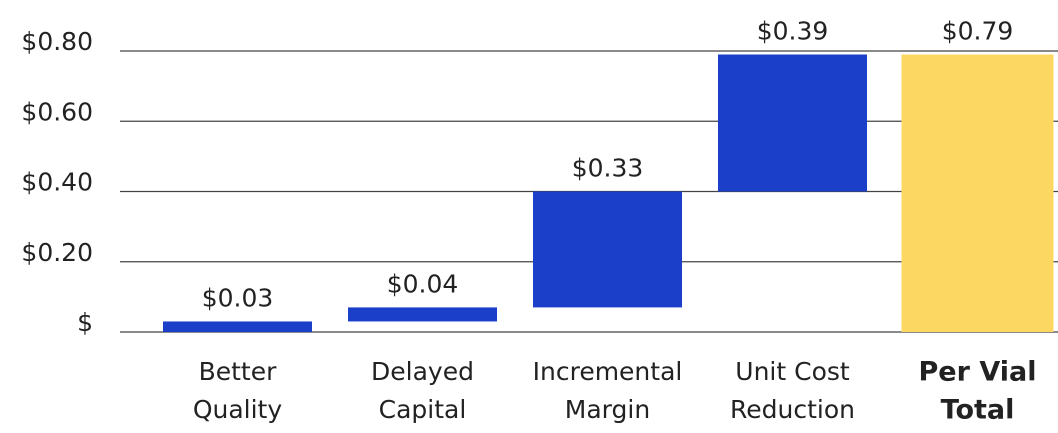  I want to click on x-tick-label: Margin, so click(607, 409).